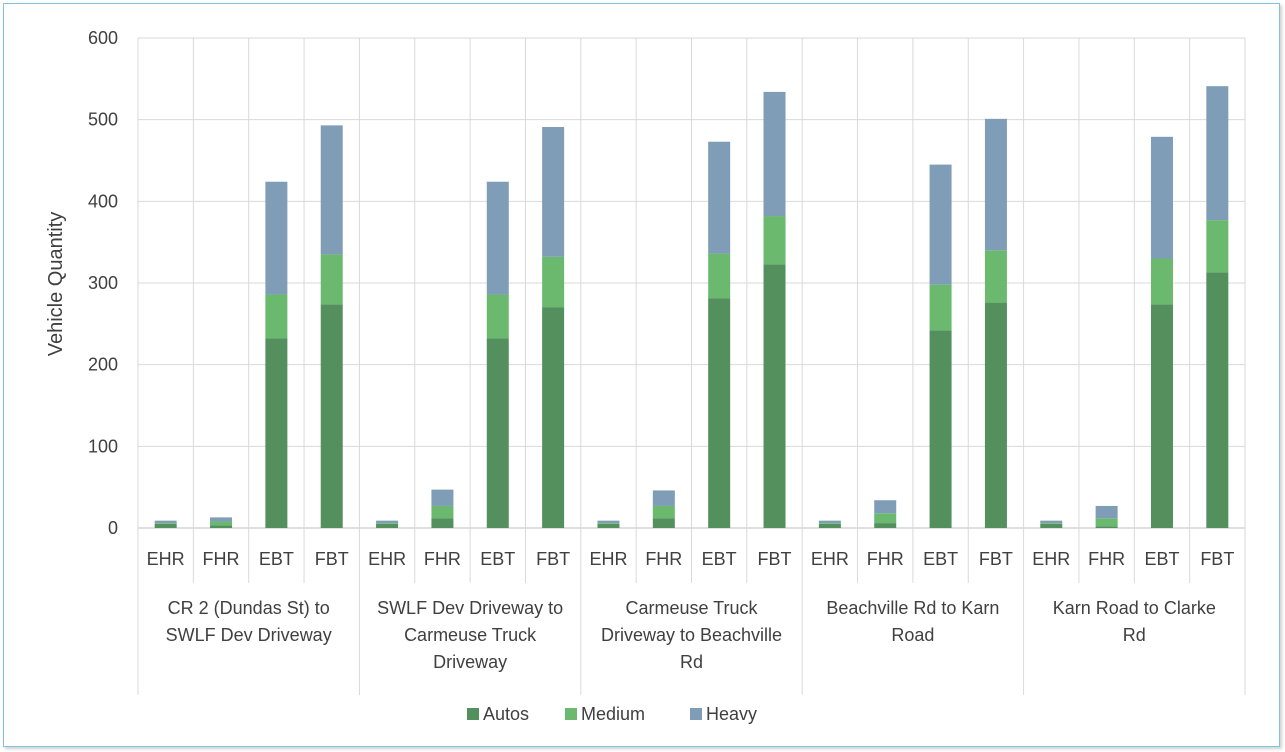  Describe the element at coordinates (103, 201) in the screenshot. I see `y-tick-label: 400` at that location.